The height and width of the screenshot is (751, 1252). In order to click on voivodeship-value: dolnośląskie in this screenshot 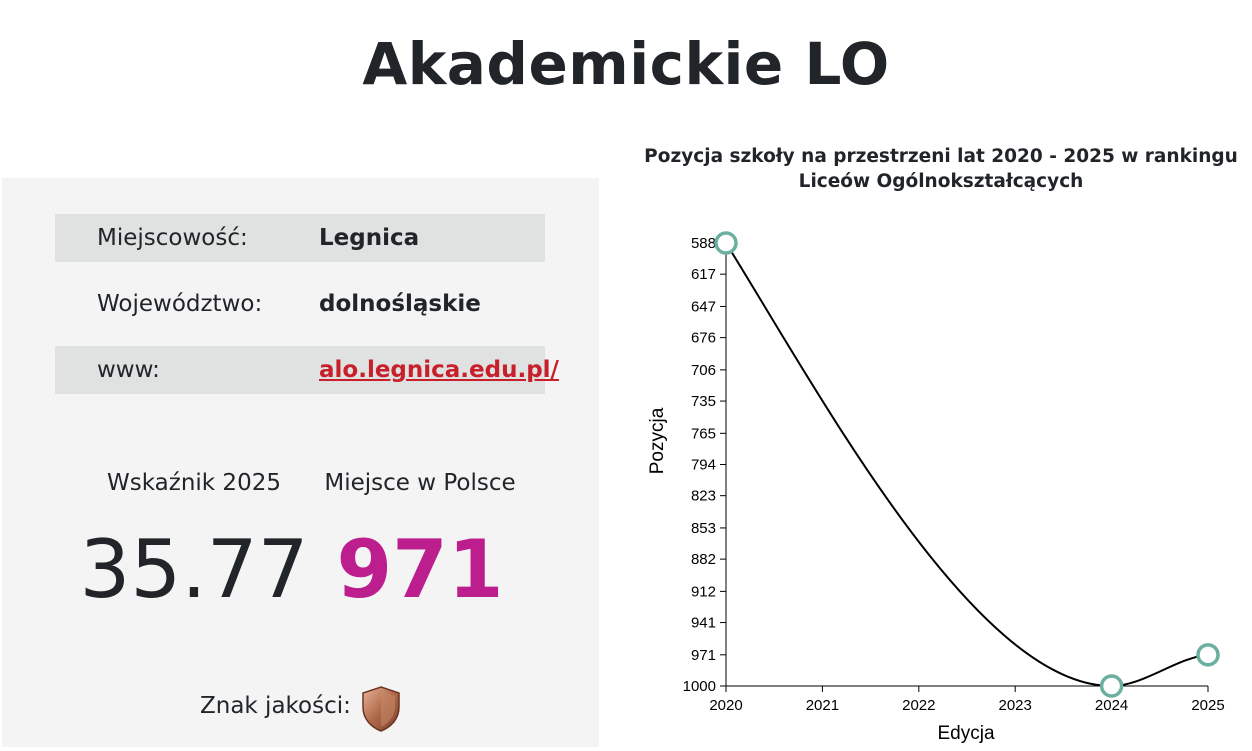, I will do `click(400, 304)`.